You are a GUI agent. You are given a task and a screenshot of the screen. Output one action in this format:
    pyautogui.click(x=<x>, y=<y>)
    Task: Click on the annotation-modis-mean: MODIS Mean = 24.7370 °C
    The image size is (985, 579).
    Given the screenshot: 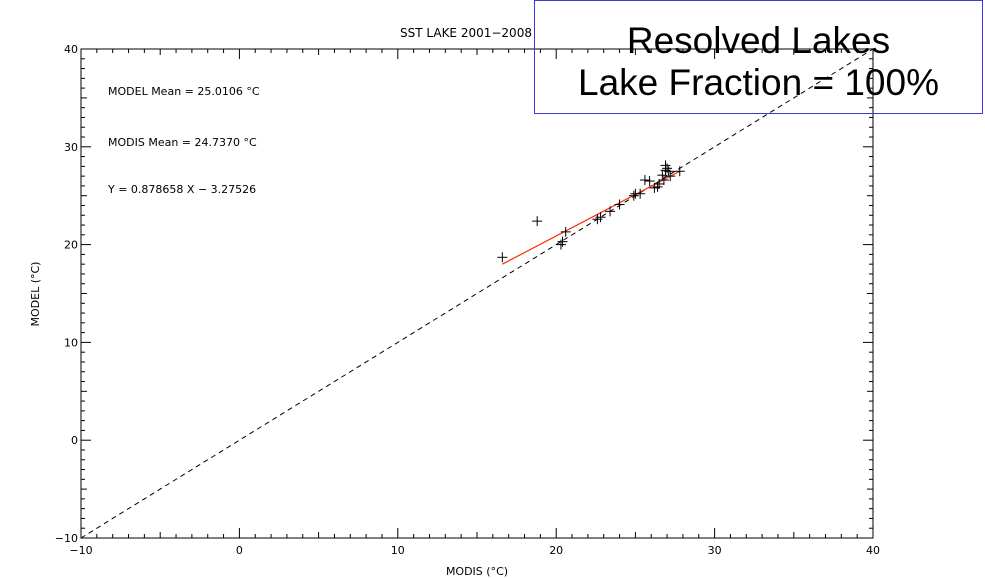 What is the action you would take?
    pyautogui.click(x=182, y=142)
    